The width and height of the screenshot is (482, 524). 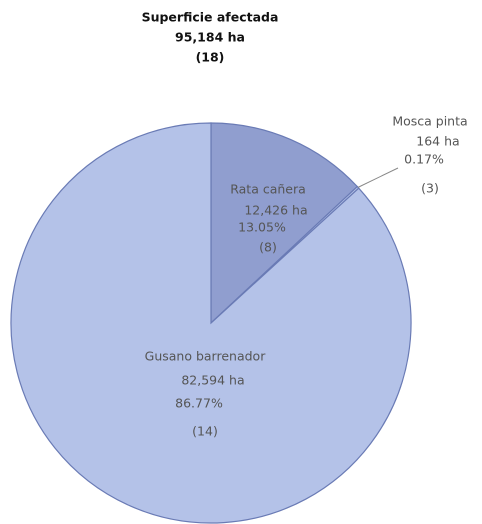 I want to click on chart-subtitle: 95,184 ha, so click(x=210, y=37).